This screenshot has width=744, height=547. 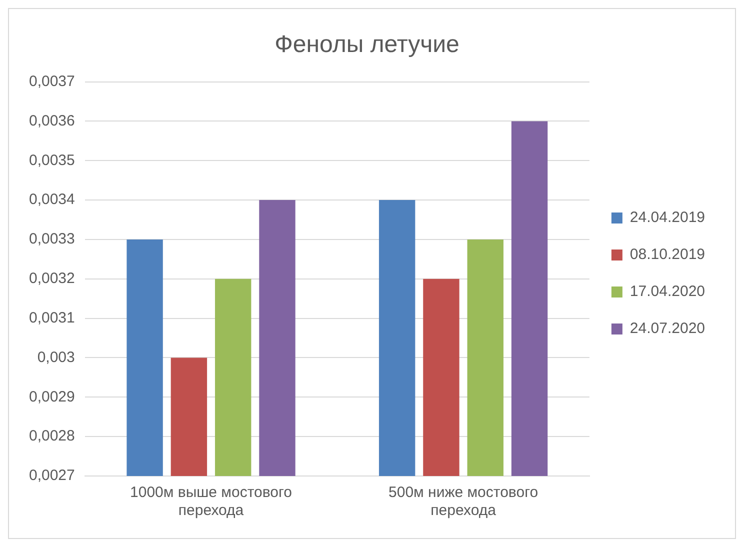 What do you see at coordinates (51, 397) in the screenshot?
I see `y-tick-label: 0,0029` at bounding box center [51, 397].